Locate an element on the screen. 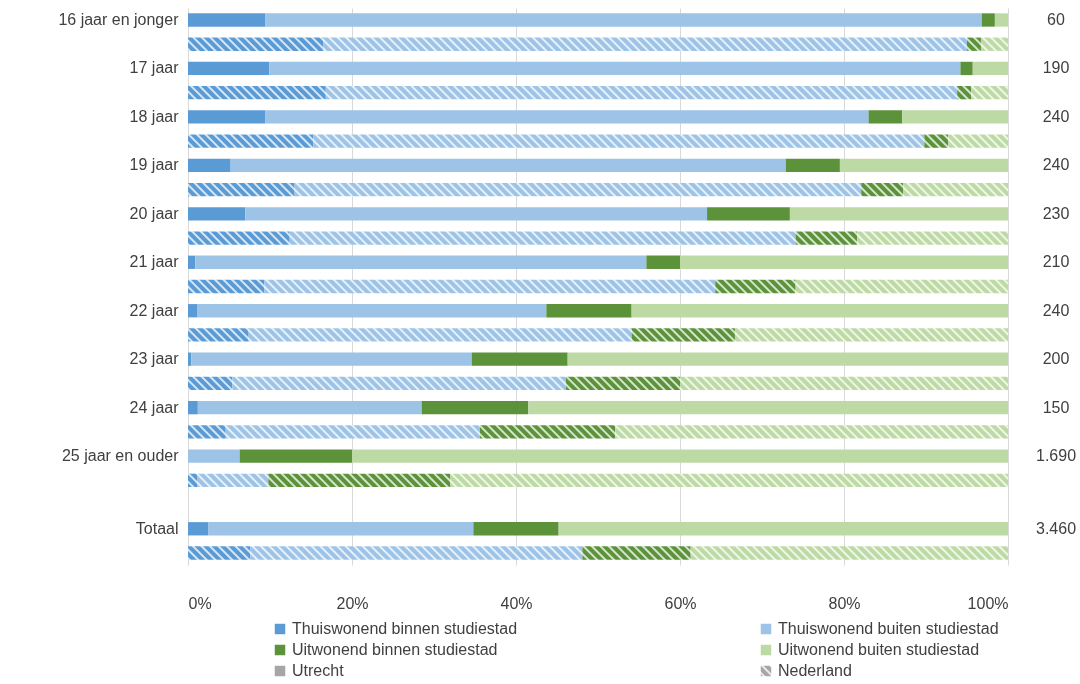 The height and width of the screenshot is (684, 1080). legend-label: Thuiswonend buiten studiestad is located at coordinates (888, 628).